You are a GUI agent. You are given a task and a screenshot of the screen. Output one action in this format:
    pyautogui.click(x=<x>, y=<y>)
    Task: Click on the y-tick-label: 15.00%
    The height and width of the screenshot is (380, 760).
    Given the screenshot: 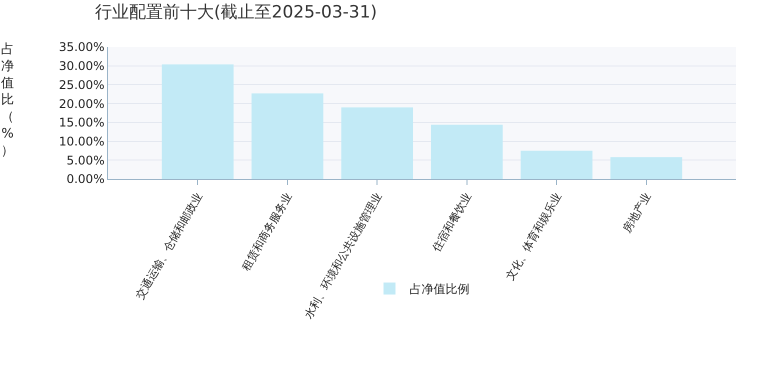 What is the action you would take?
    pyautogui.click(x=81, y=123)
    